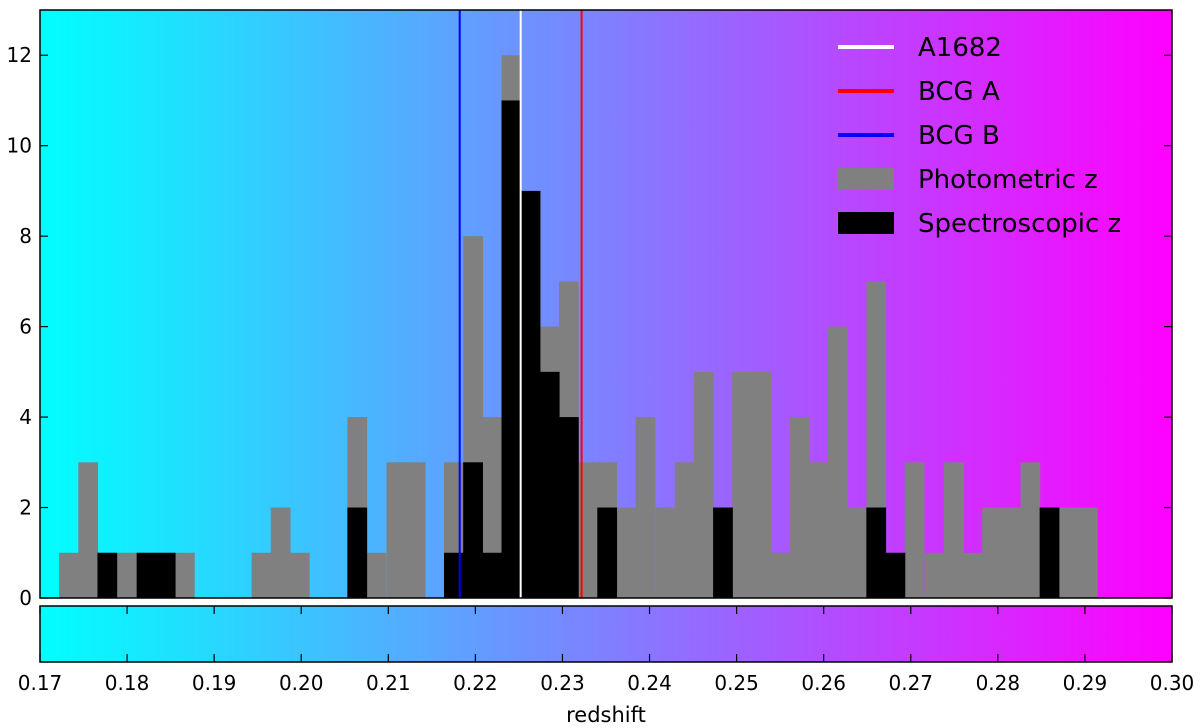 The width and height of the screenshot is (1200, 728). Describe the element at coordinates (1019, 224) in the screenshot. I see `legend-label: Spectroscopic z` at that location.